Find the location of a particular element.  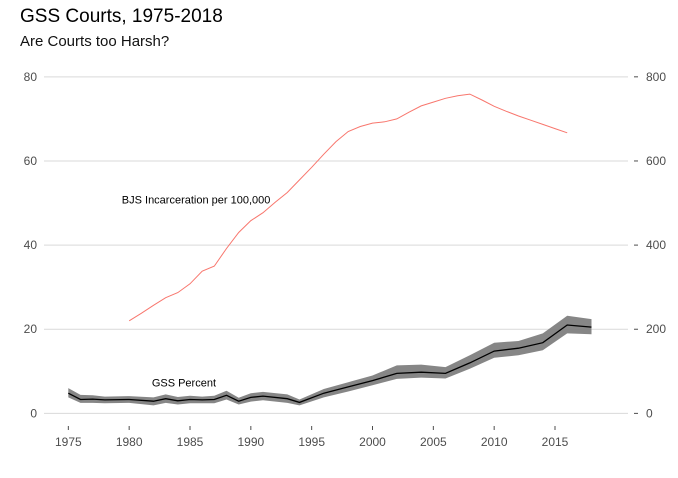

x-tick-label: 1990 is located at coordinates (250, 442).